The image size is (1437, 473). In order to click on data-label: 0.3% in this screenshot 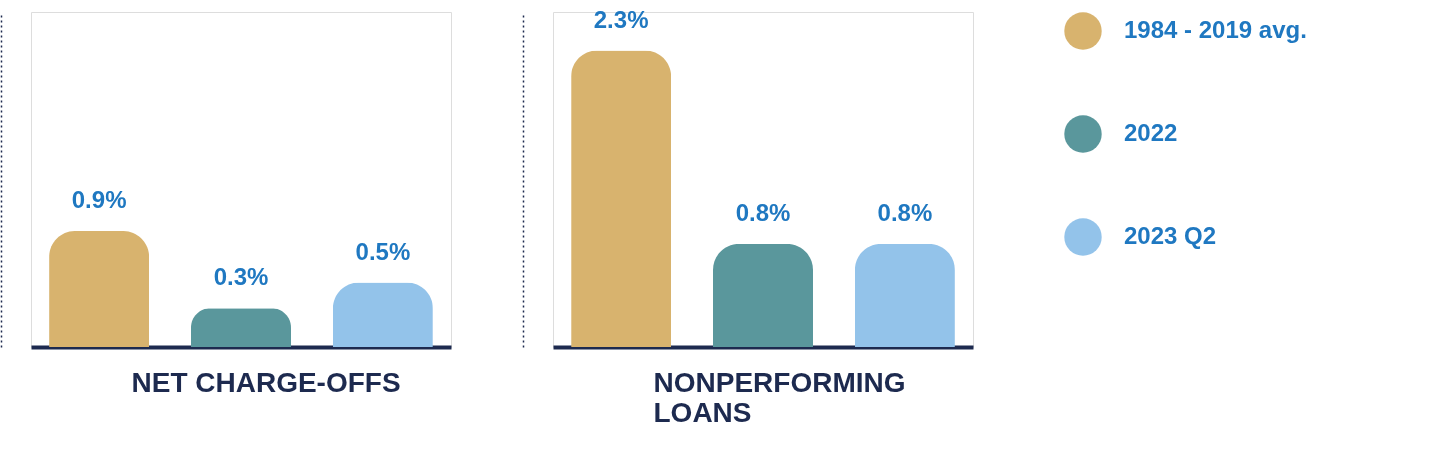, I will do `click(241, 277)`.